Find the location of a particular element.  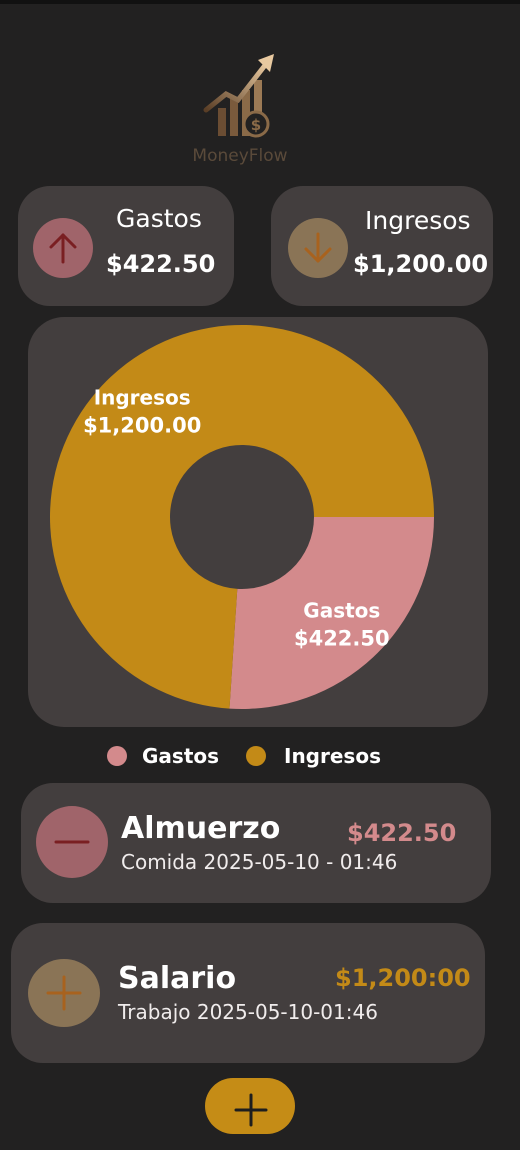

transaction-subtitle: Comida 2025-05-10 - 01:46 is located at coordinates (259, 862).